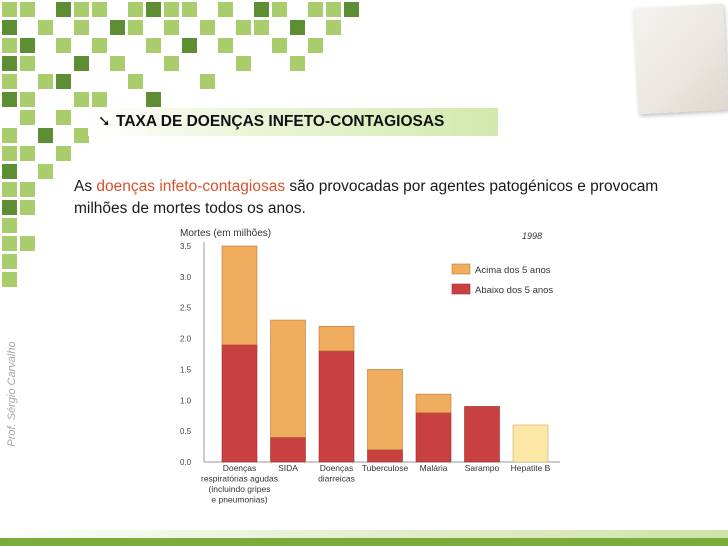  I want to click on x-category-label: Sarampo, so click(482, 468).